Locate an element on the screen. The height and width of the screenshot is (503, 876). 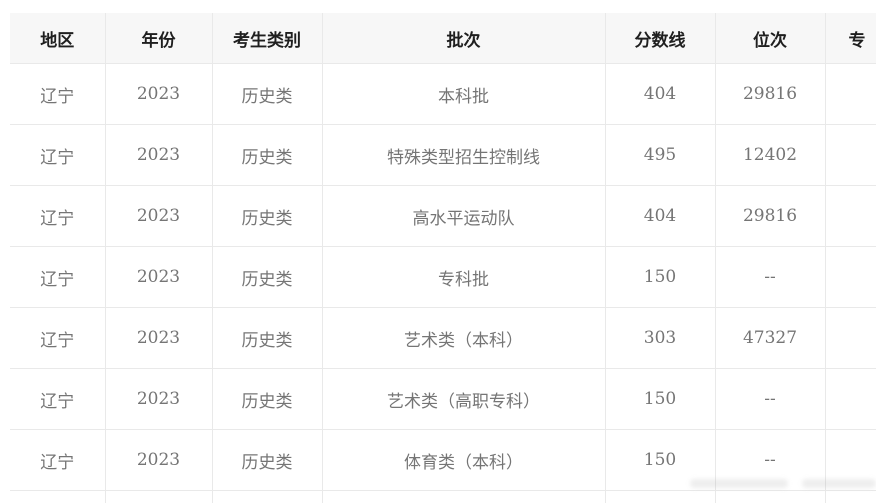
table-row: 辽宁 2023 历史类 体育类（本科） 150 -- is located at coordinates (443, 460).